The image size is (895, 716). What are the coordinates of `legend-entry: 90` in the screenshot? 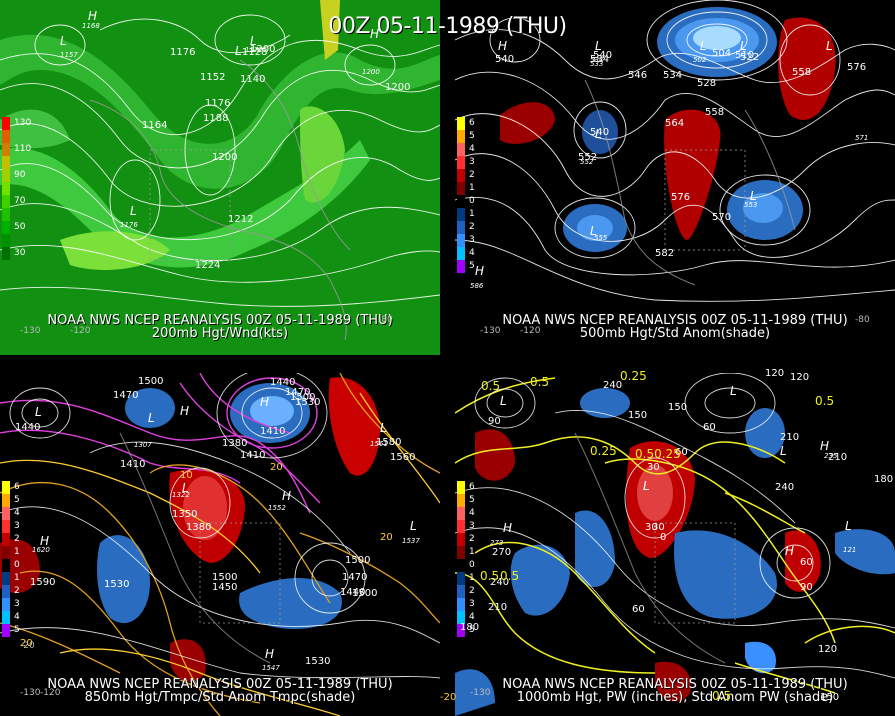 It's located at (22, 175).